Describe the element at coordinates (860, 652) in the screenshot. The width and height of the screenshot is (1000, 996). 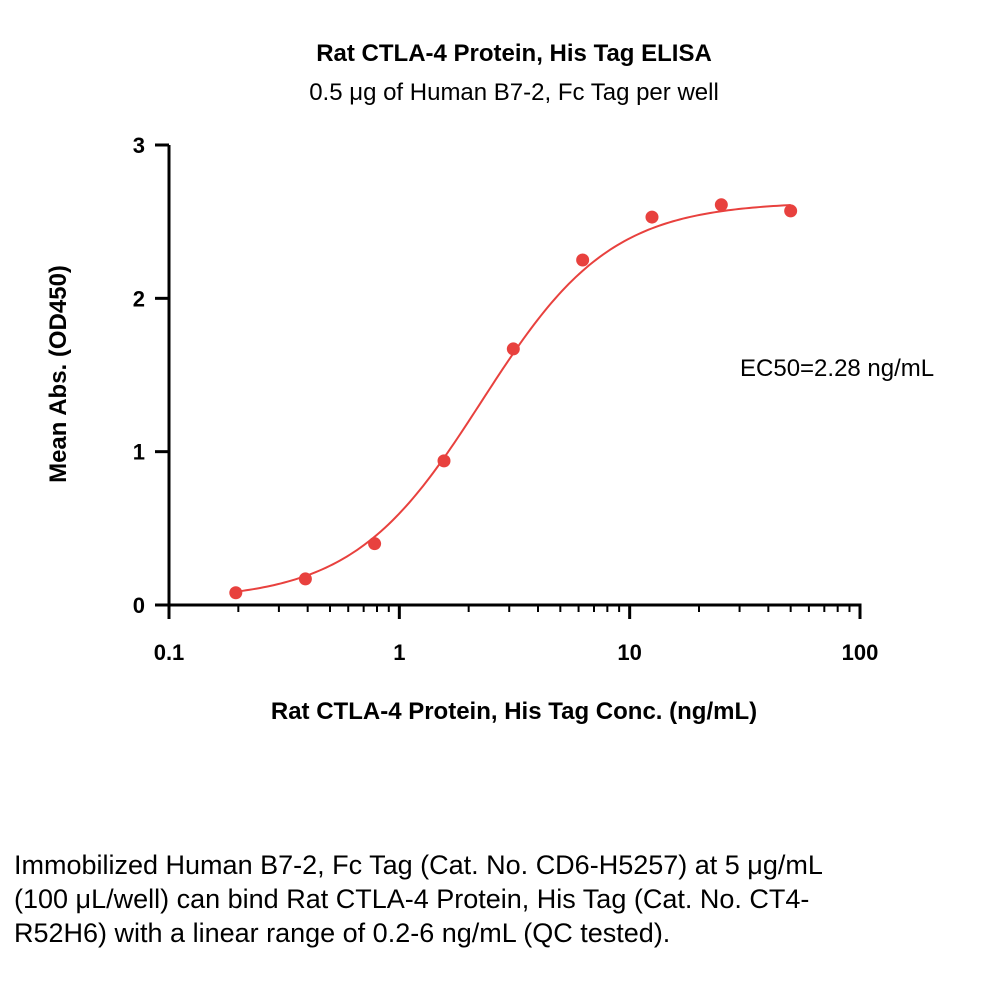
I see `x-tick-label: 100` at that location.